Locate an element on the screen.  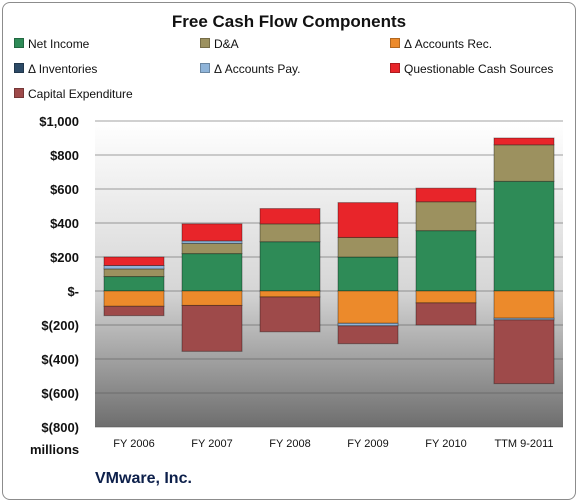
y-tick-label: $200 is located at coordinates (64, 257).